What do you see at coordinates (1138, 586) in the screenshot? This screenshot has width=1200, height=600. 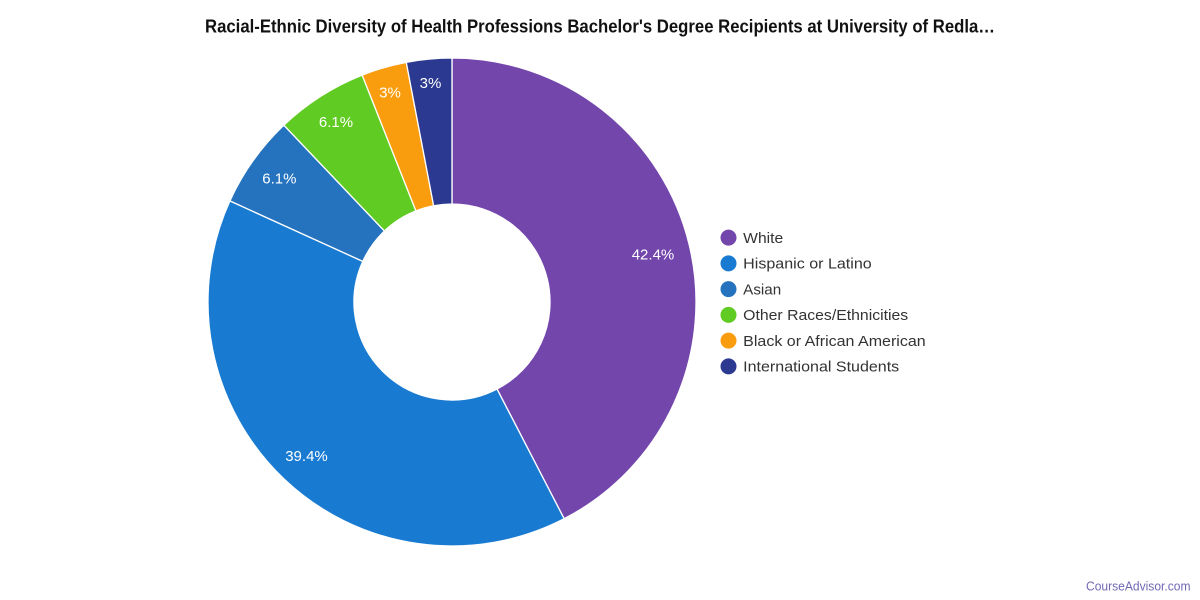 I see `svg-text: CourseAdvisor.com` at bounding box center [1138, 586].